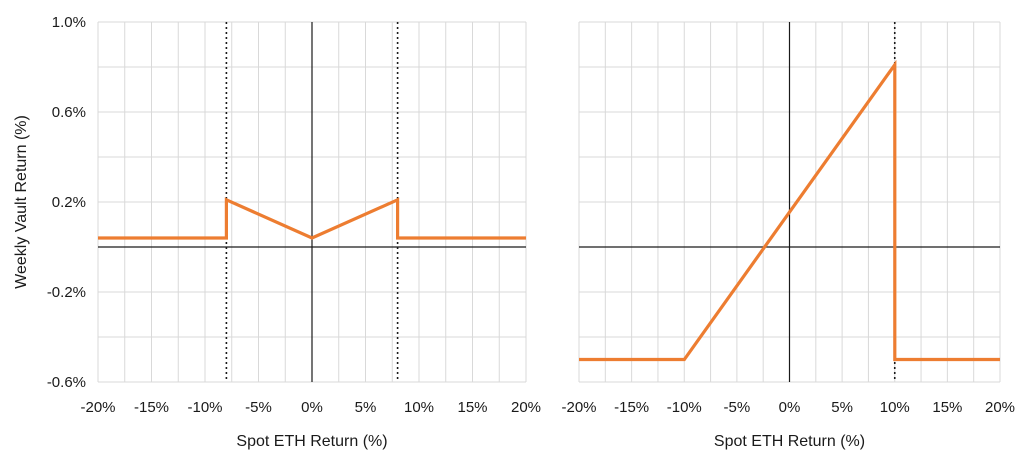 The width and height of the screenshot is (1024, 460). What do you see at coordinates (312, 218) in the screenshot?
I see `vault-return-series-line` at bounding box center [312, 218].